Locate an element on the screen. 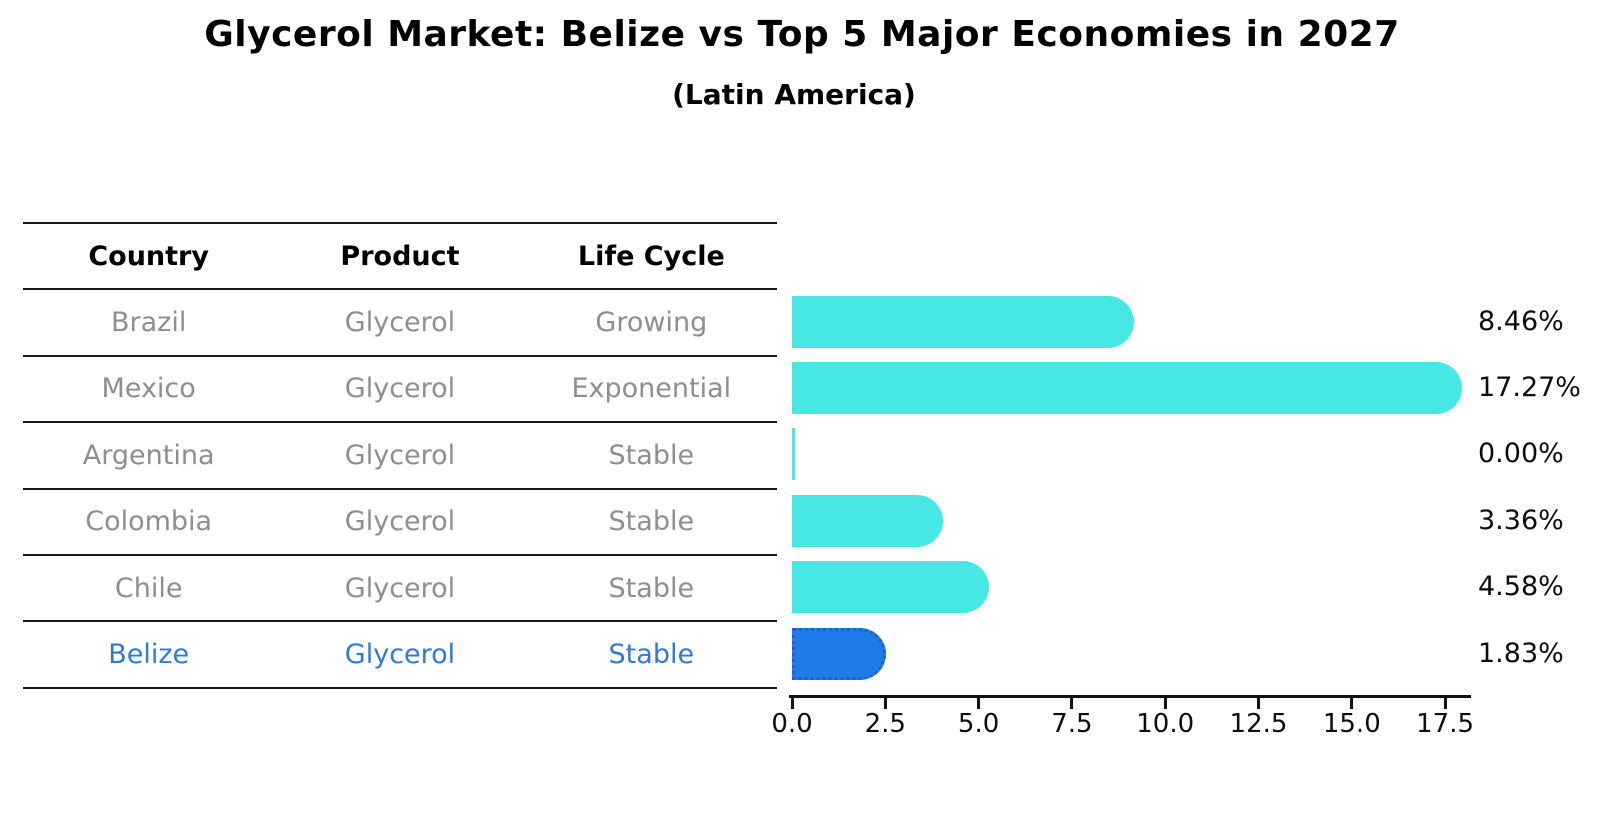  country-cell: Belize is located at coordinates (149, 655).